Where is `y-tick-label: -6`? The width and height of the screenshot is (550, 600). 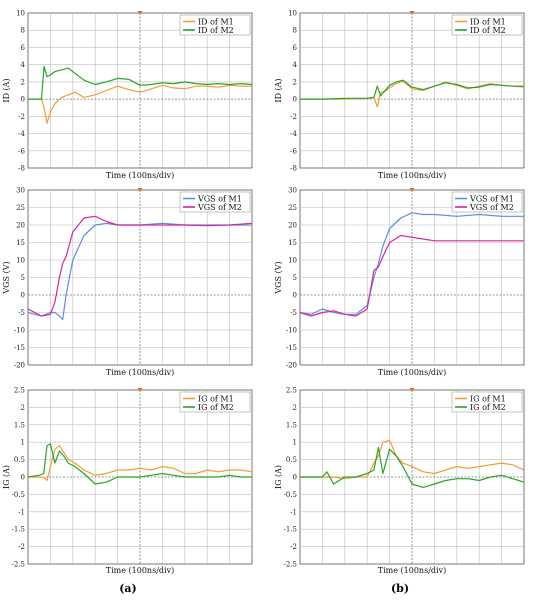 y-tick-label: -6 is located at coordinates (293, 151).